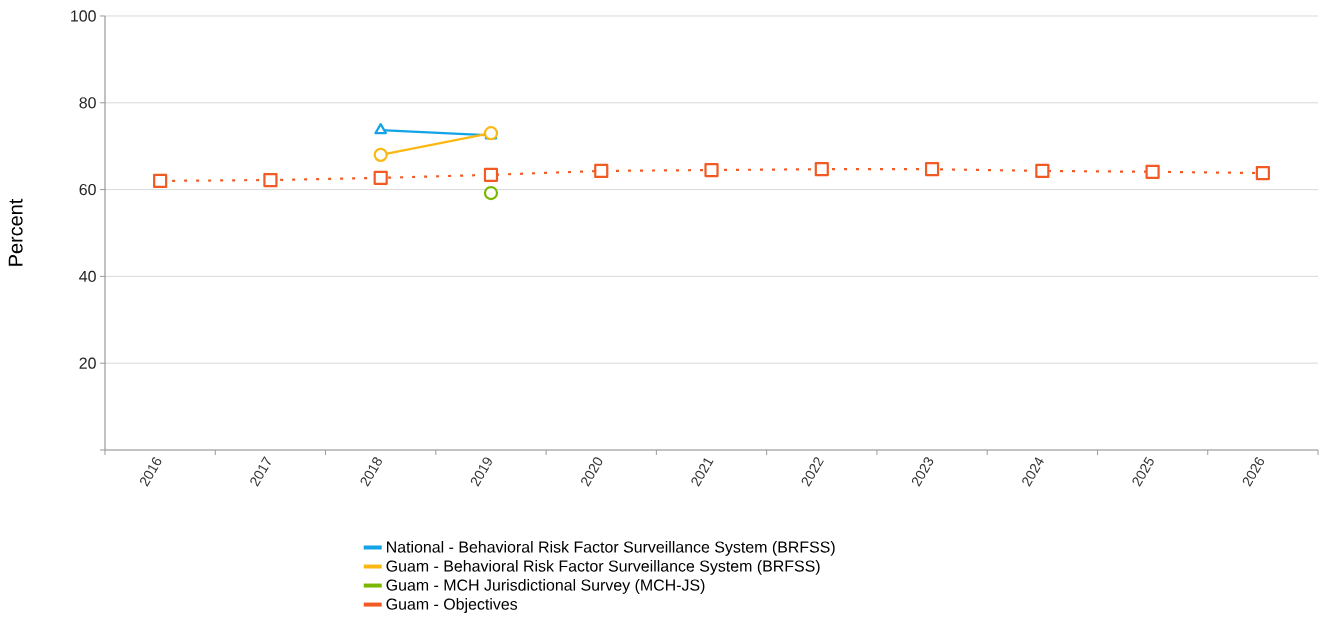 The image size is (1320, 635). Describe the element at coordinates (611, 548) in the screenshot. I see `legend-label: National - Behavioral Risk Factor Surveillance System (BRFSS)` at that location.